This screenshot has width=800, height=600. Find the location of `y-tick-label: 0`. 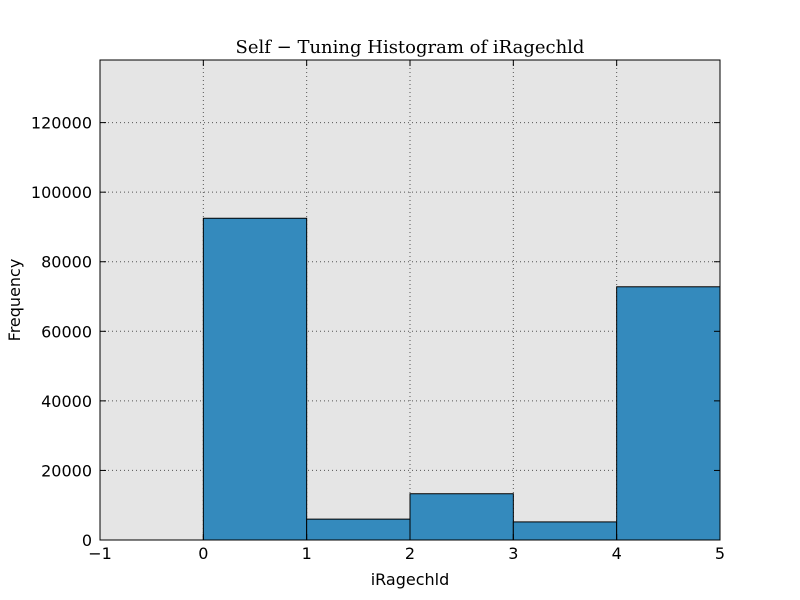

y-tick-label: 0 is located at coordinates (87, 540).